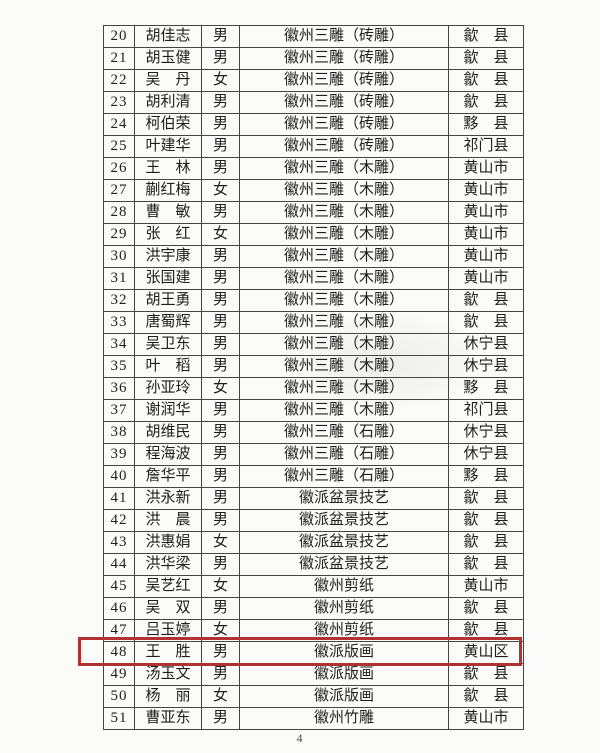 The width and height of the screenshot is (600, 753). What do you see at coordinates (119, 696) in the screenshot?
I see `row-number-cell: 50` at bounding box center [119, 696].